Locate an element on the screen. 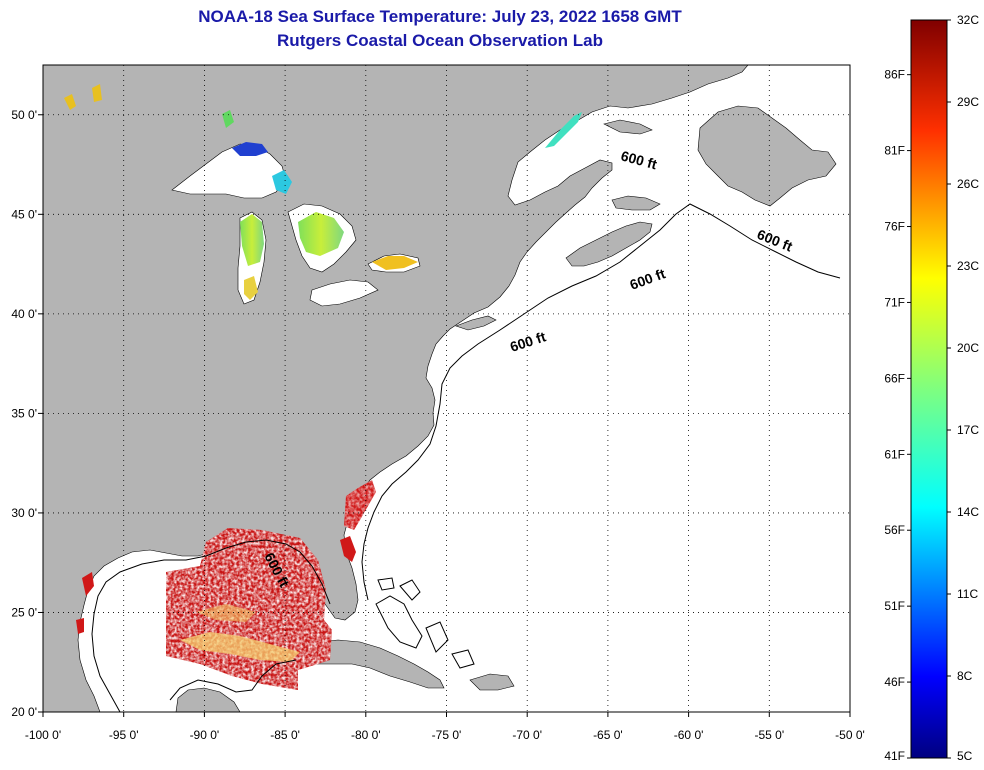 This screenshot has width=984, height=770. isobath-600ft-gulf is located at coordinates (211, 625).